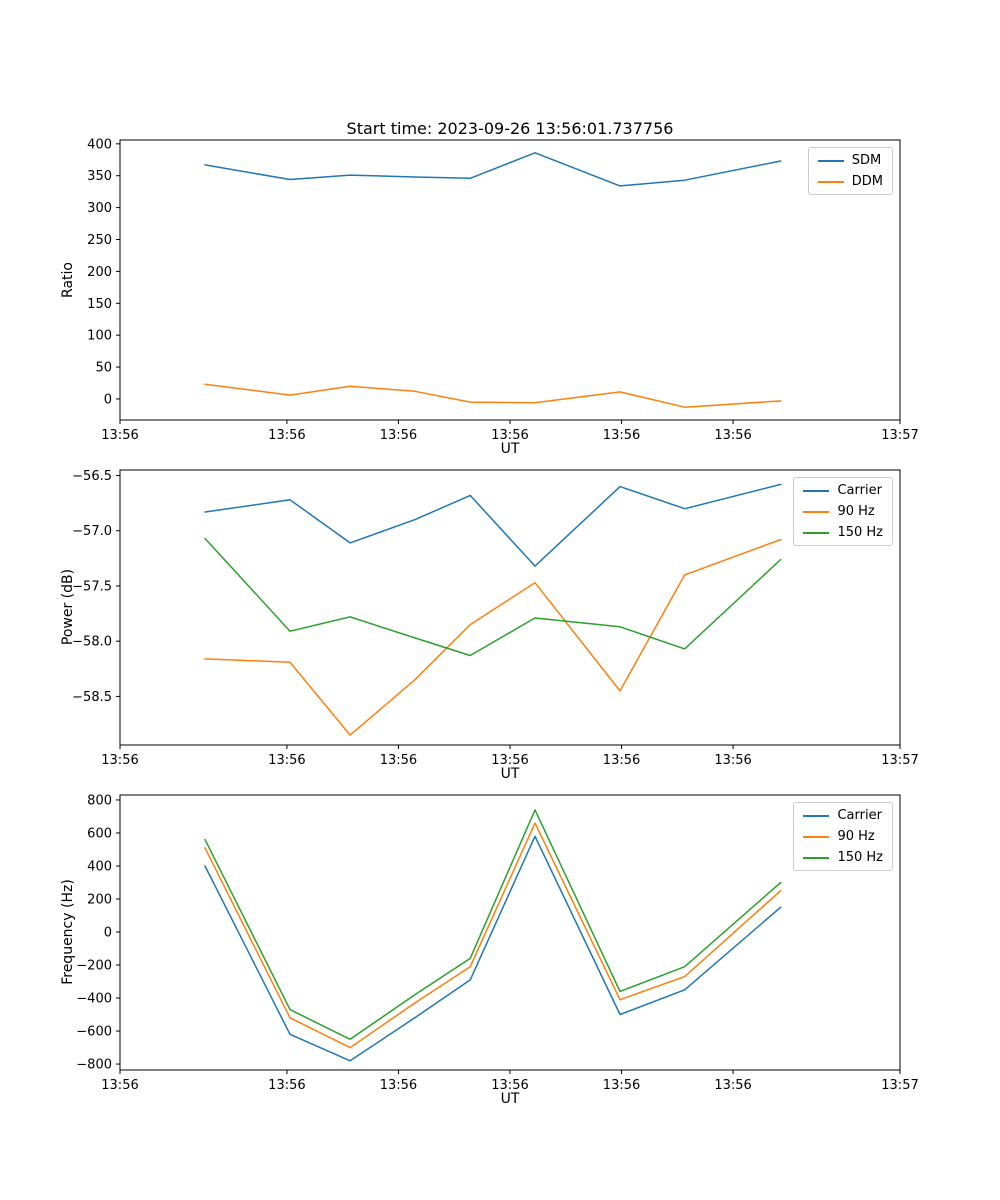 Image resolution: width=1000 pixels, height=1200 pixels. I want to click on y-tick-label: 300, so click(99, 208).